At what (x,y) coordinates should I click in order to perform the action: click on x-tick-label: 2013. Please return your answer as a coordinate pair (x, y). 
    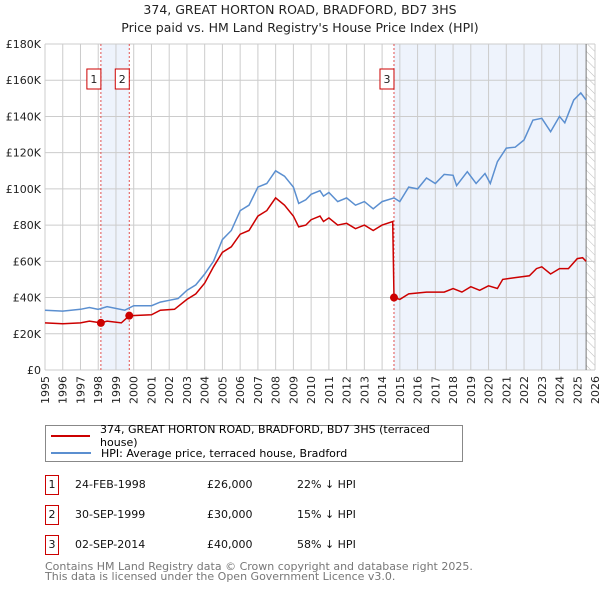
    Looking at the image, I should click on (364, 390).